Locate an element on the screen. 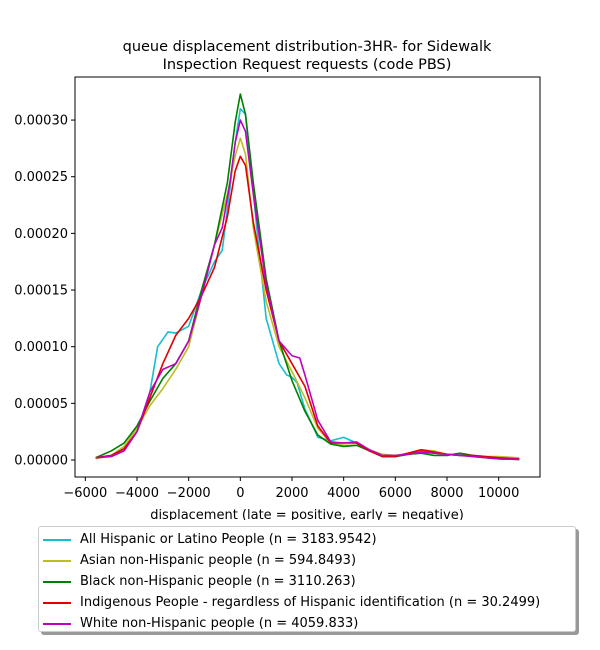 Image resolution: width=600 pixels, height=650 pixels. x-tick-label: 0 is located at coordinates (240, 493).